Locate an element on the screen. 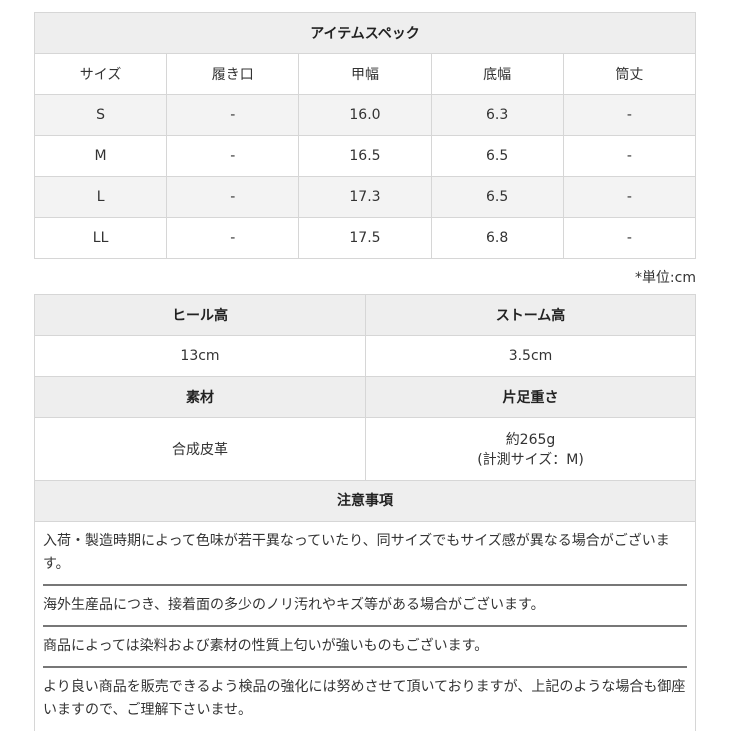 Image resolution: width=730 pixels, height=731 pixels. cell: 17.3 is located at coordinates (365, 197).